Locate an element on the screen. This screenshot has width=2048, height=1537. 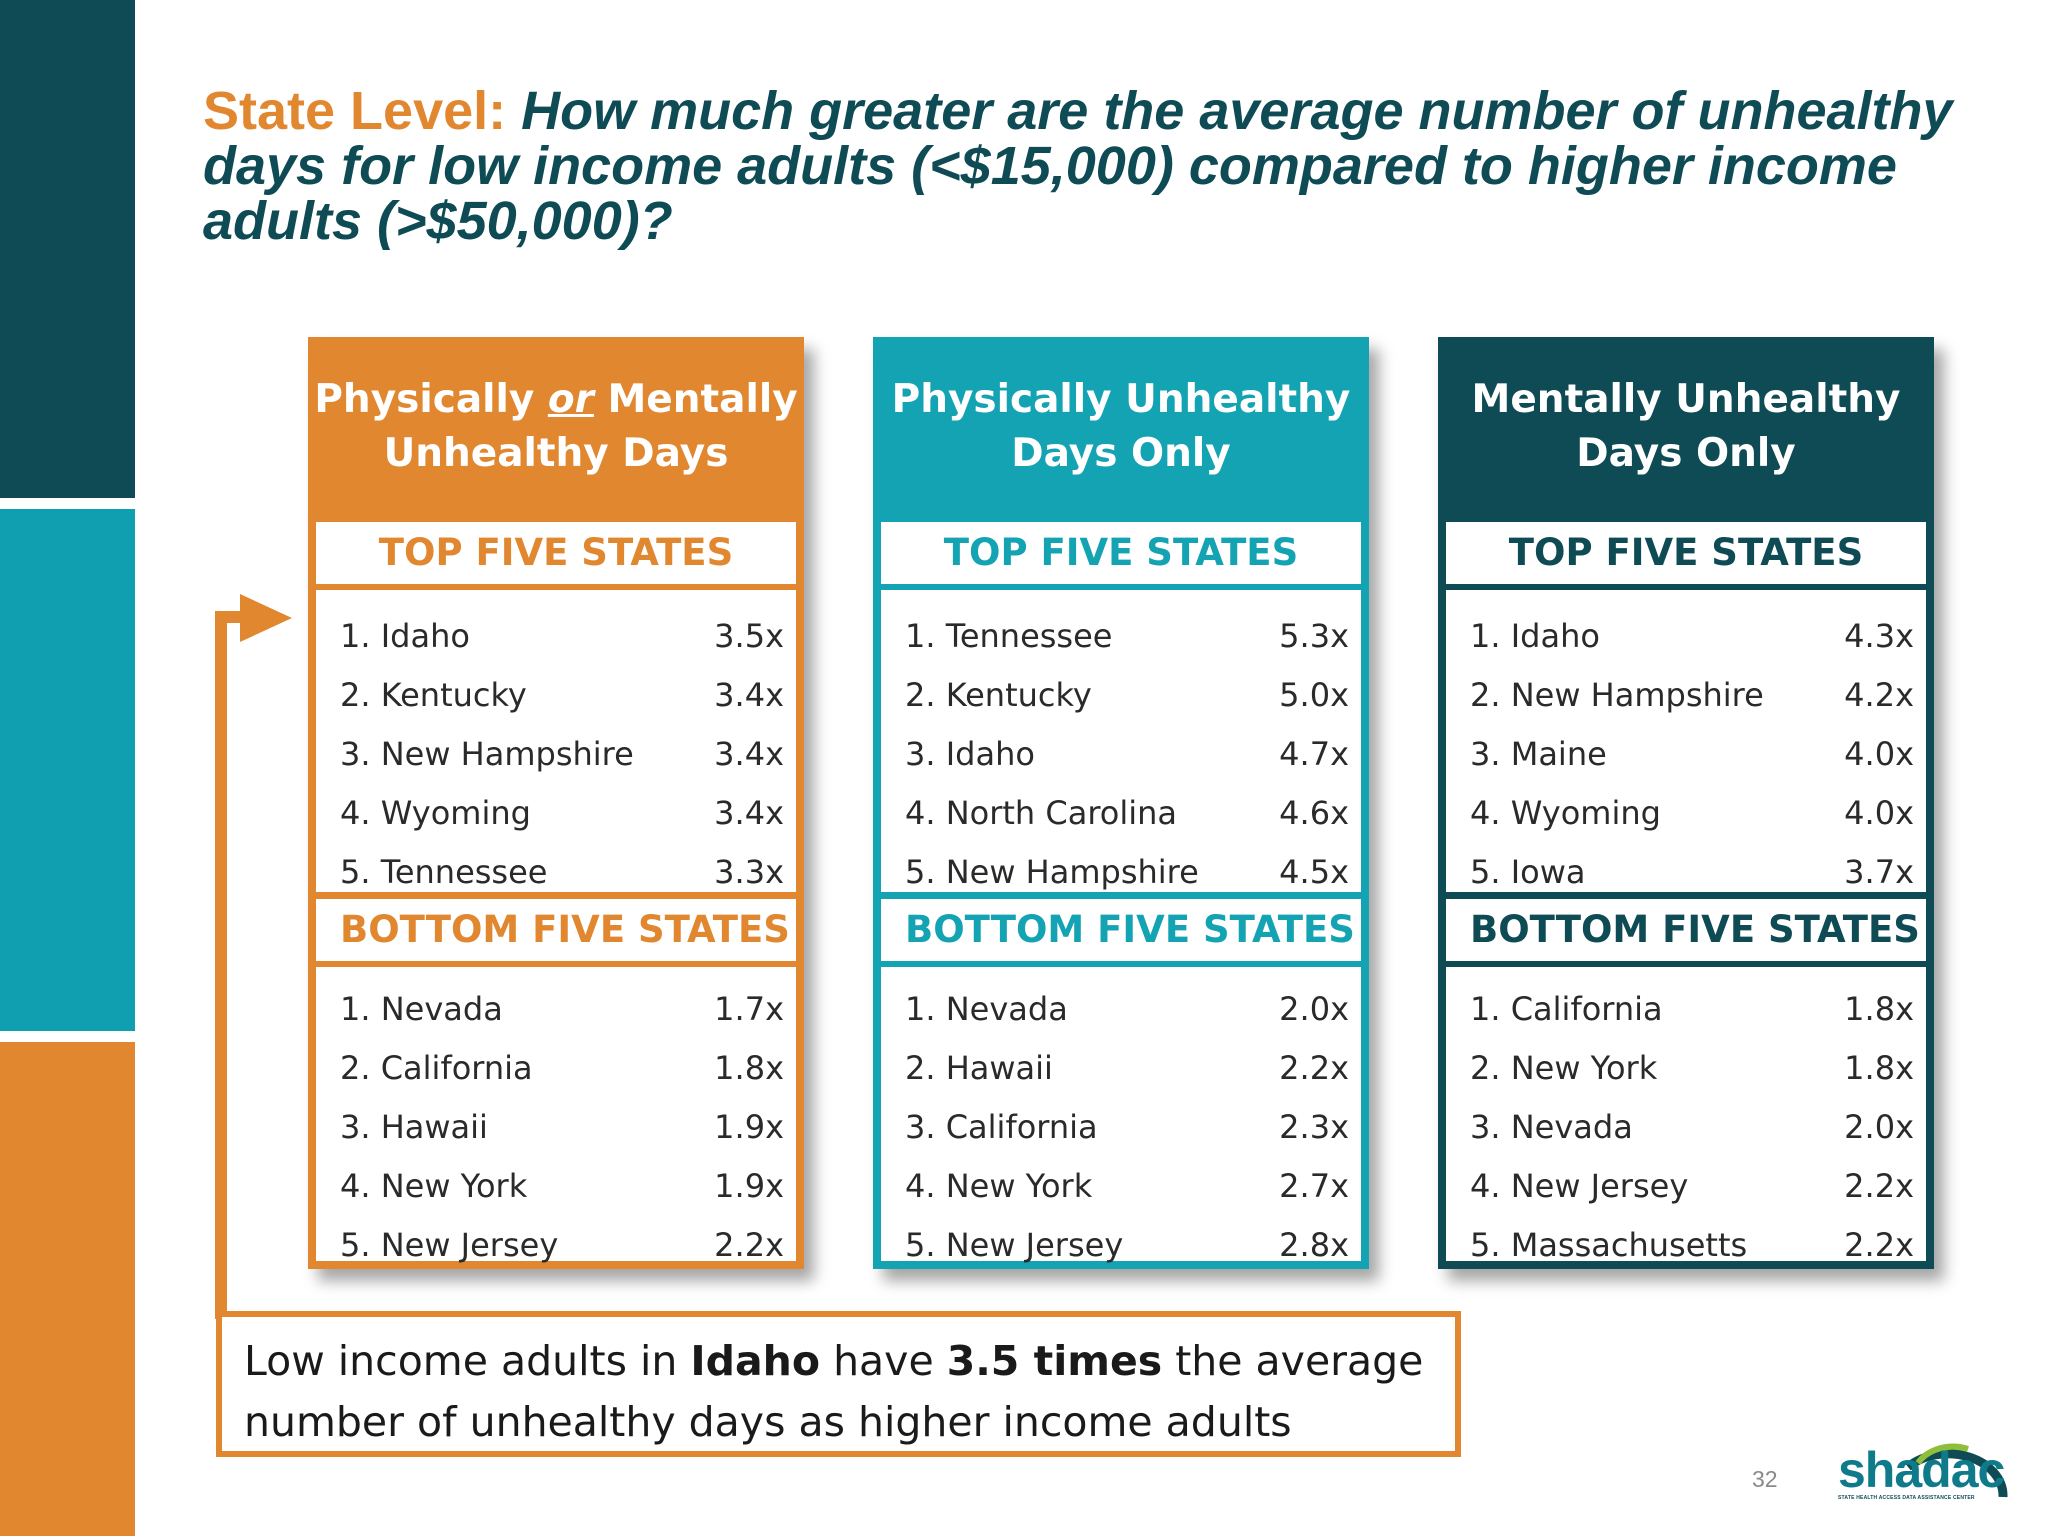
list-item: 1. Idaho 4.3x is located at coordinates (1686, 636).